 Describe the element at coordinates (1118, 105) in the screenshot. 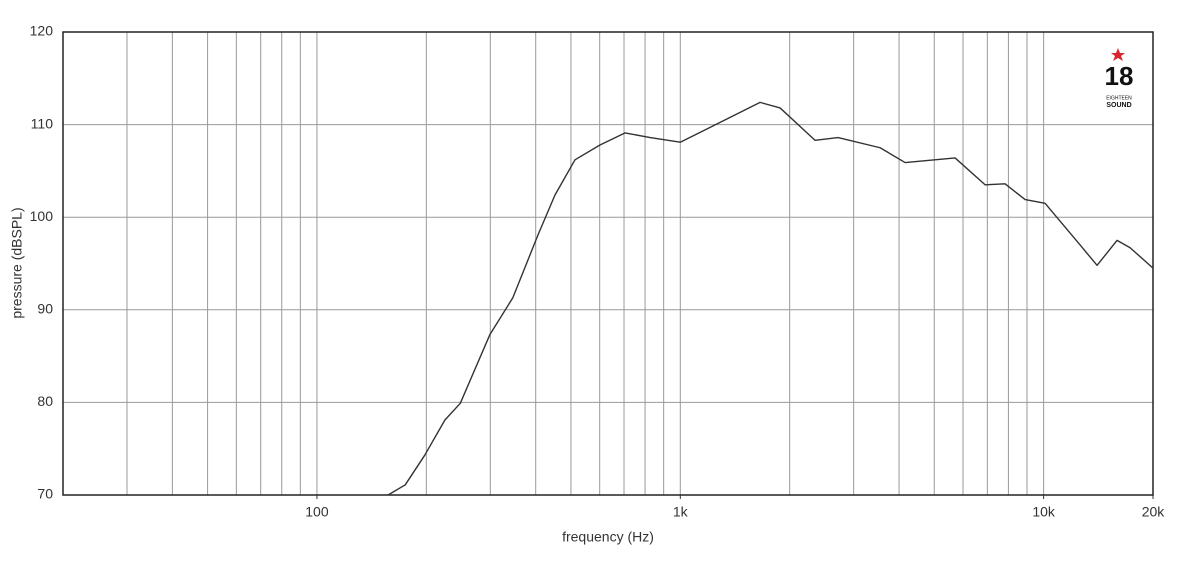

I see `logo-text: SOUND` at that location.